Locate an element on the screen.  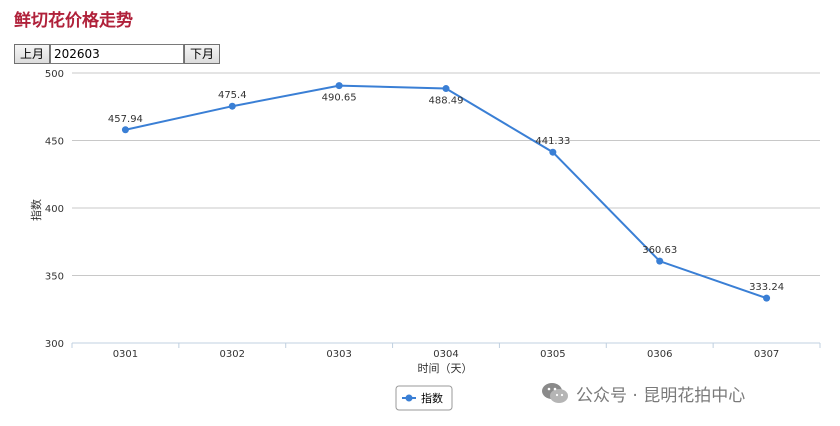
y-tick-label: 400 is located at coordinates (54, 209).